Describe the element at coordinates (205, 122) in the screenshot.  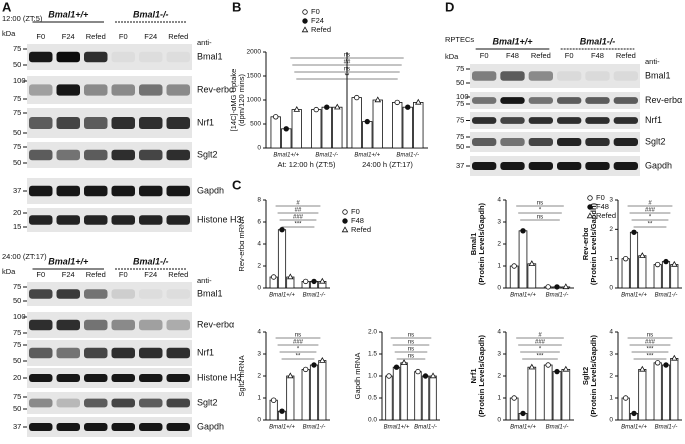
I see `blot-row-label: Nrf1` at that location.